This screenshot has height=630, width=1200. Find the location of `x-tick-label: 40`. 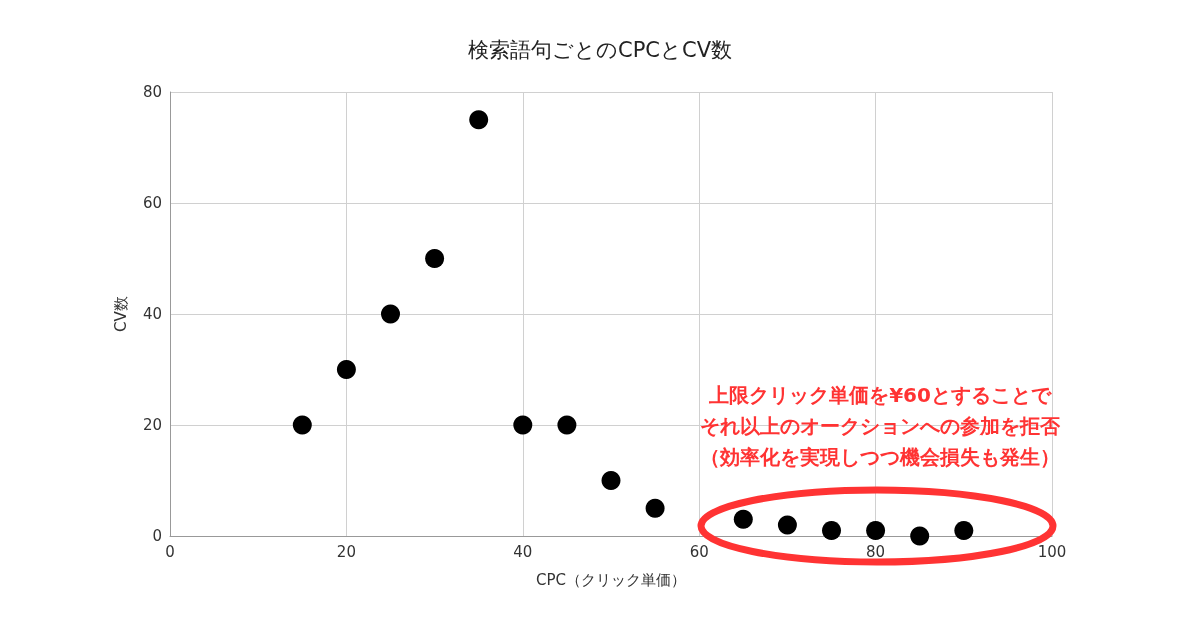

x-tick-label: 40 is located at coordinates (523, 551).